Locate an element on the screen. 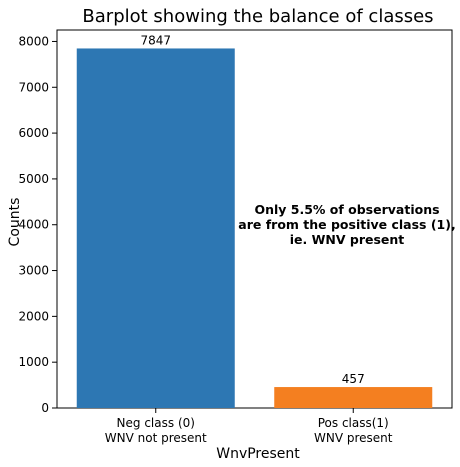 The height and width of the screenshot is (467, 460). chart-title: Barplot showing the balance of classes is located at coordinates (257, 16).